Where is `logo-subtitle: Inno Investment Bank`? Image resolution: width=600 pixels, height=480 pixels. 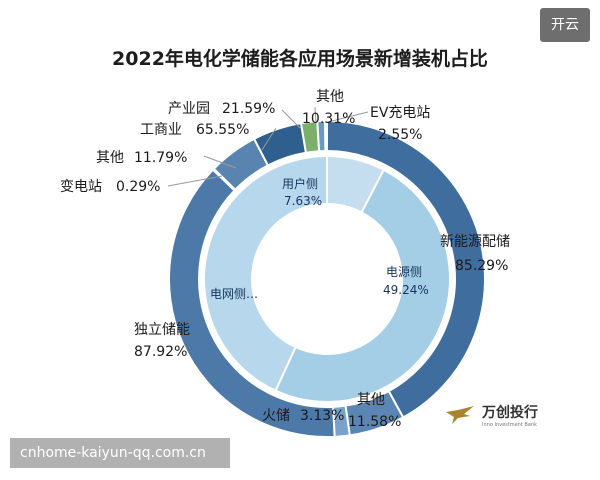
logo-subtitle: Inno Investment Bank is located at coordinates (509, 425).